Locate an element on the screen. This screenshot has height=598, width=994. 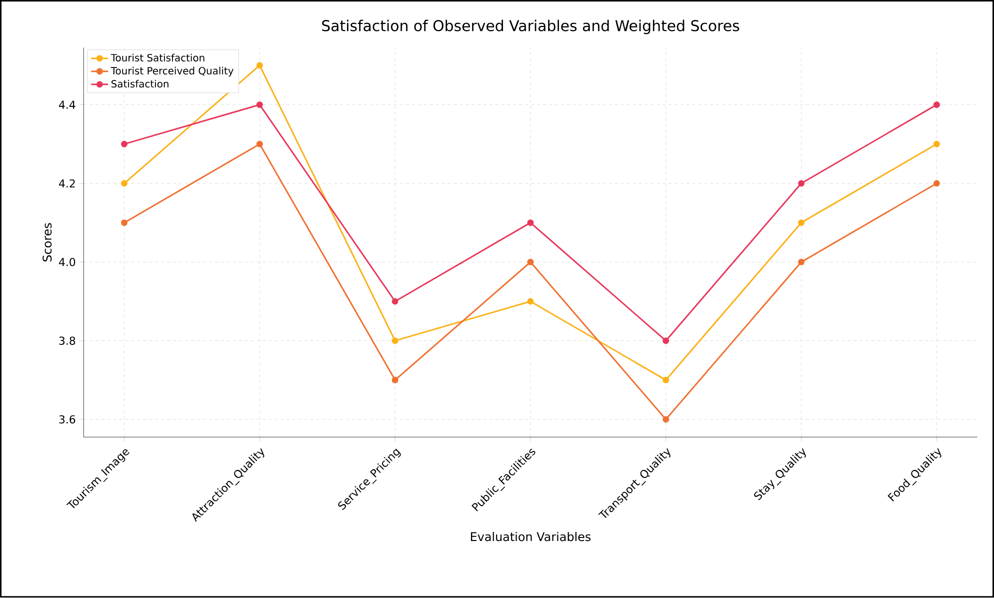
y-tick-label: 4.2 is located at coordinates (66, 184).